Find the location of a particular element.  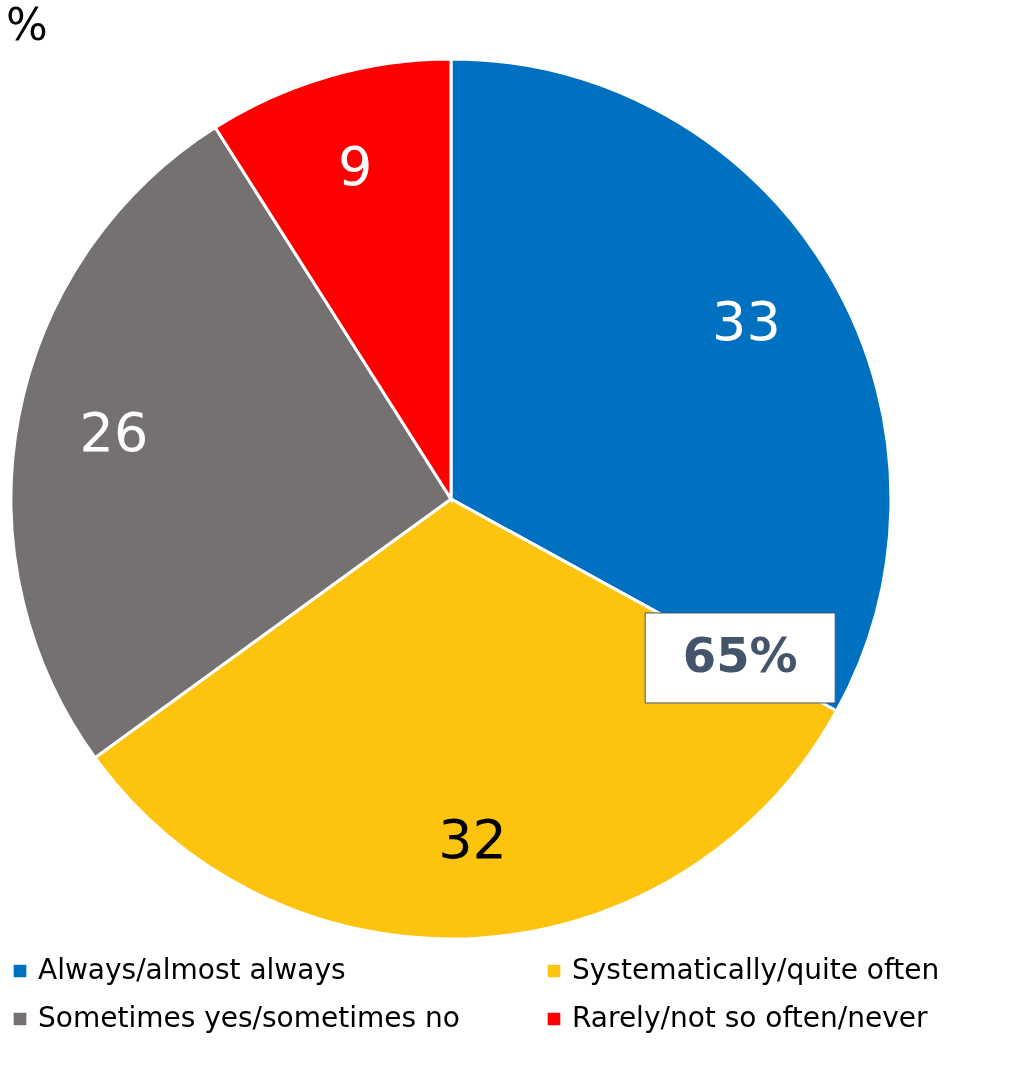

legend-label: Sometimes yes/sometimes no is located at coordinates (249, 1017).